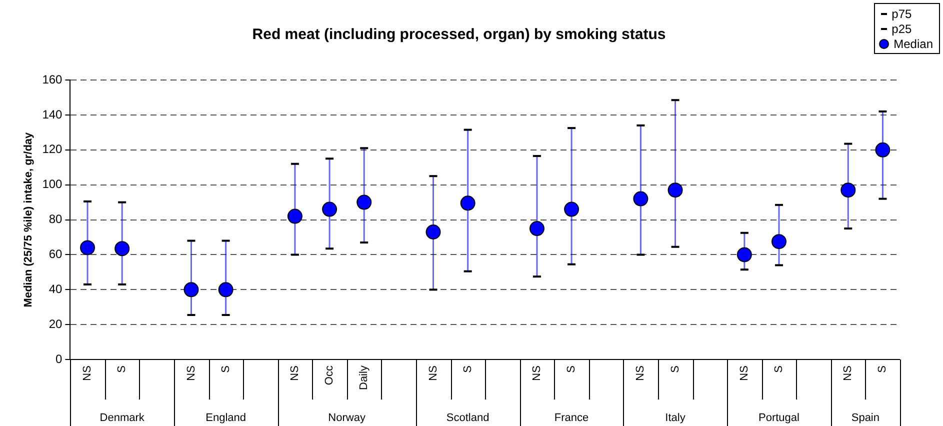 This screenshot has height=426, width=943. Describe the element at coordinates (55, 289) in the screenshot. I see `y-tick-label: 40` at that location.